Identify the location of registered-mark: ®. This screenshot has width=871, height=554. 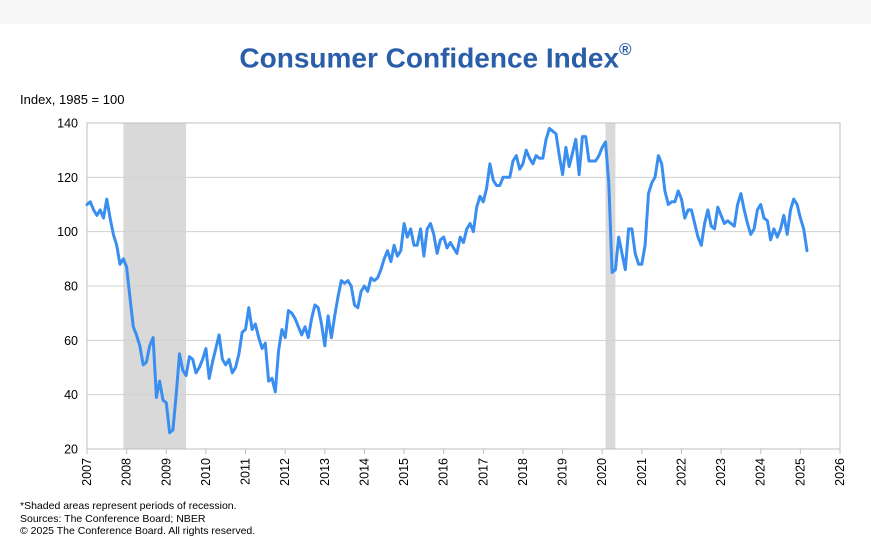
(625, 49).